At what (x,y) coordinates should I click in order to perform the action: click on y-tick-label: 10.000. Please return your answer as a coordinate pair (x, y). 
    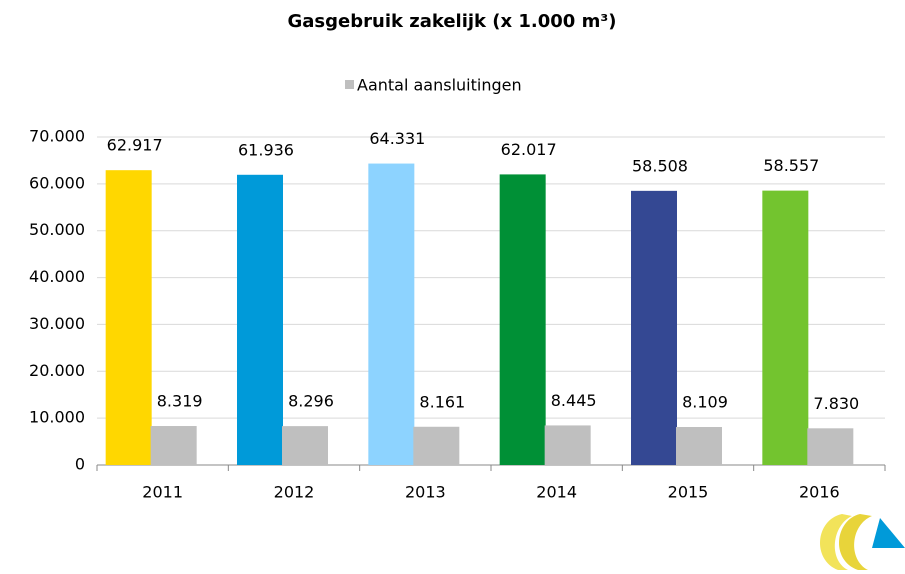
    Looking at the image, I should click on (57, 417).